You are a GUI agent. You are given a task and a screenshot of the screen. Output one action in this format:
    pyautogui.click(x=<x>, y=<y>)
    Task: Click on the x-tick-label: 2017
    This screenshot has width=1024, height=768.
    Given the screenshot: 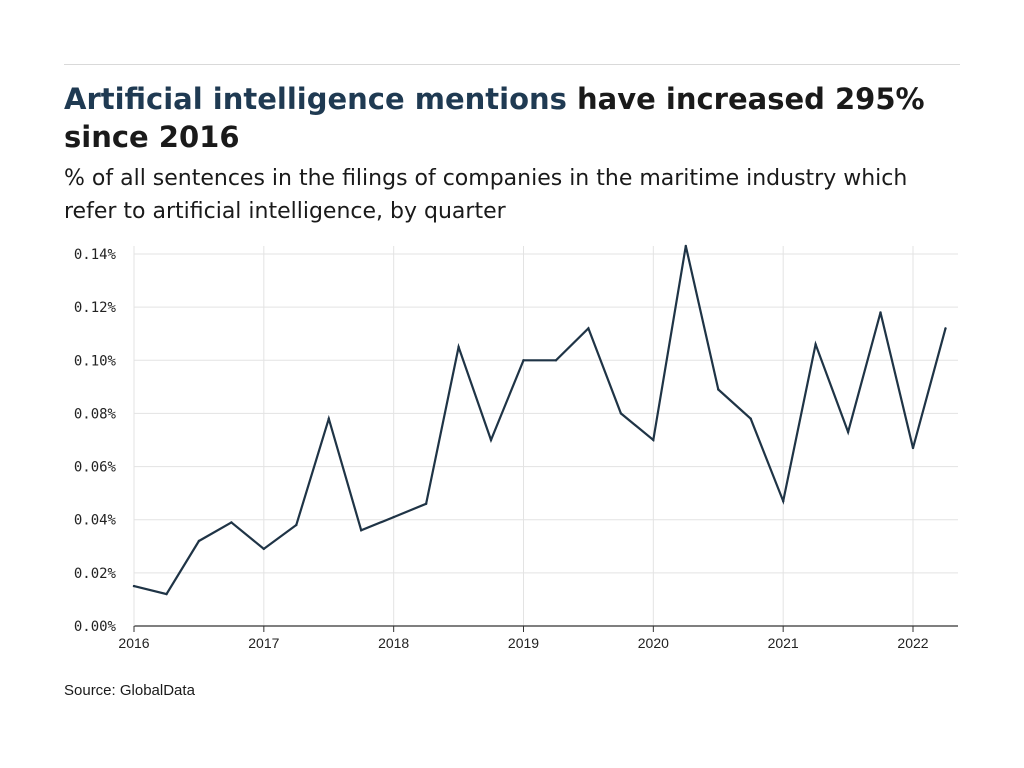 What is the action you would take?
    pyautogui.click(x=263, y=643)
    